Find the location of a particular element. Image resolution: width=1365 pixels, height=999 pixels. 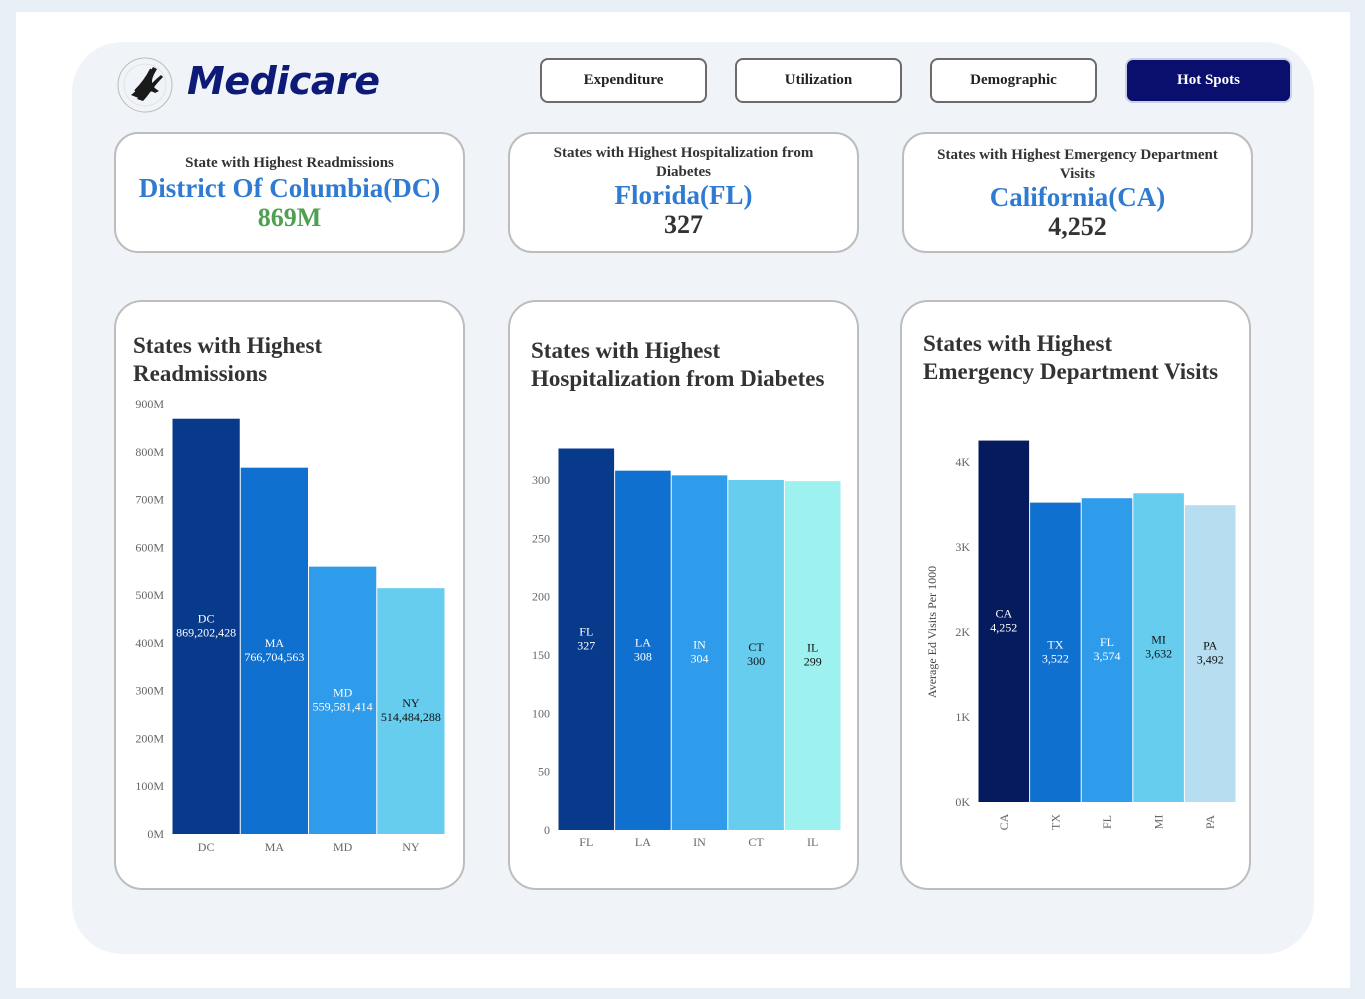

bar-md is located at coordinates (343, 700).